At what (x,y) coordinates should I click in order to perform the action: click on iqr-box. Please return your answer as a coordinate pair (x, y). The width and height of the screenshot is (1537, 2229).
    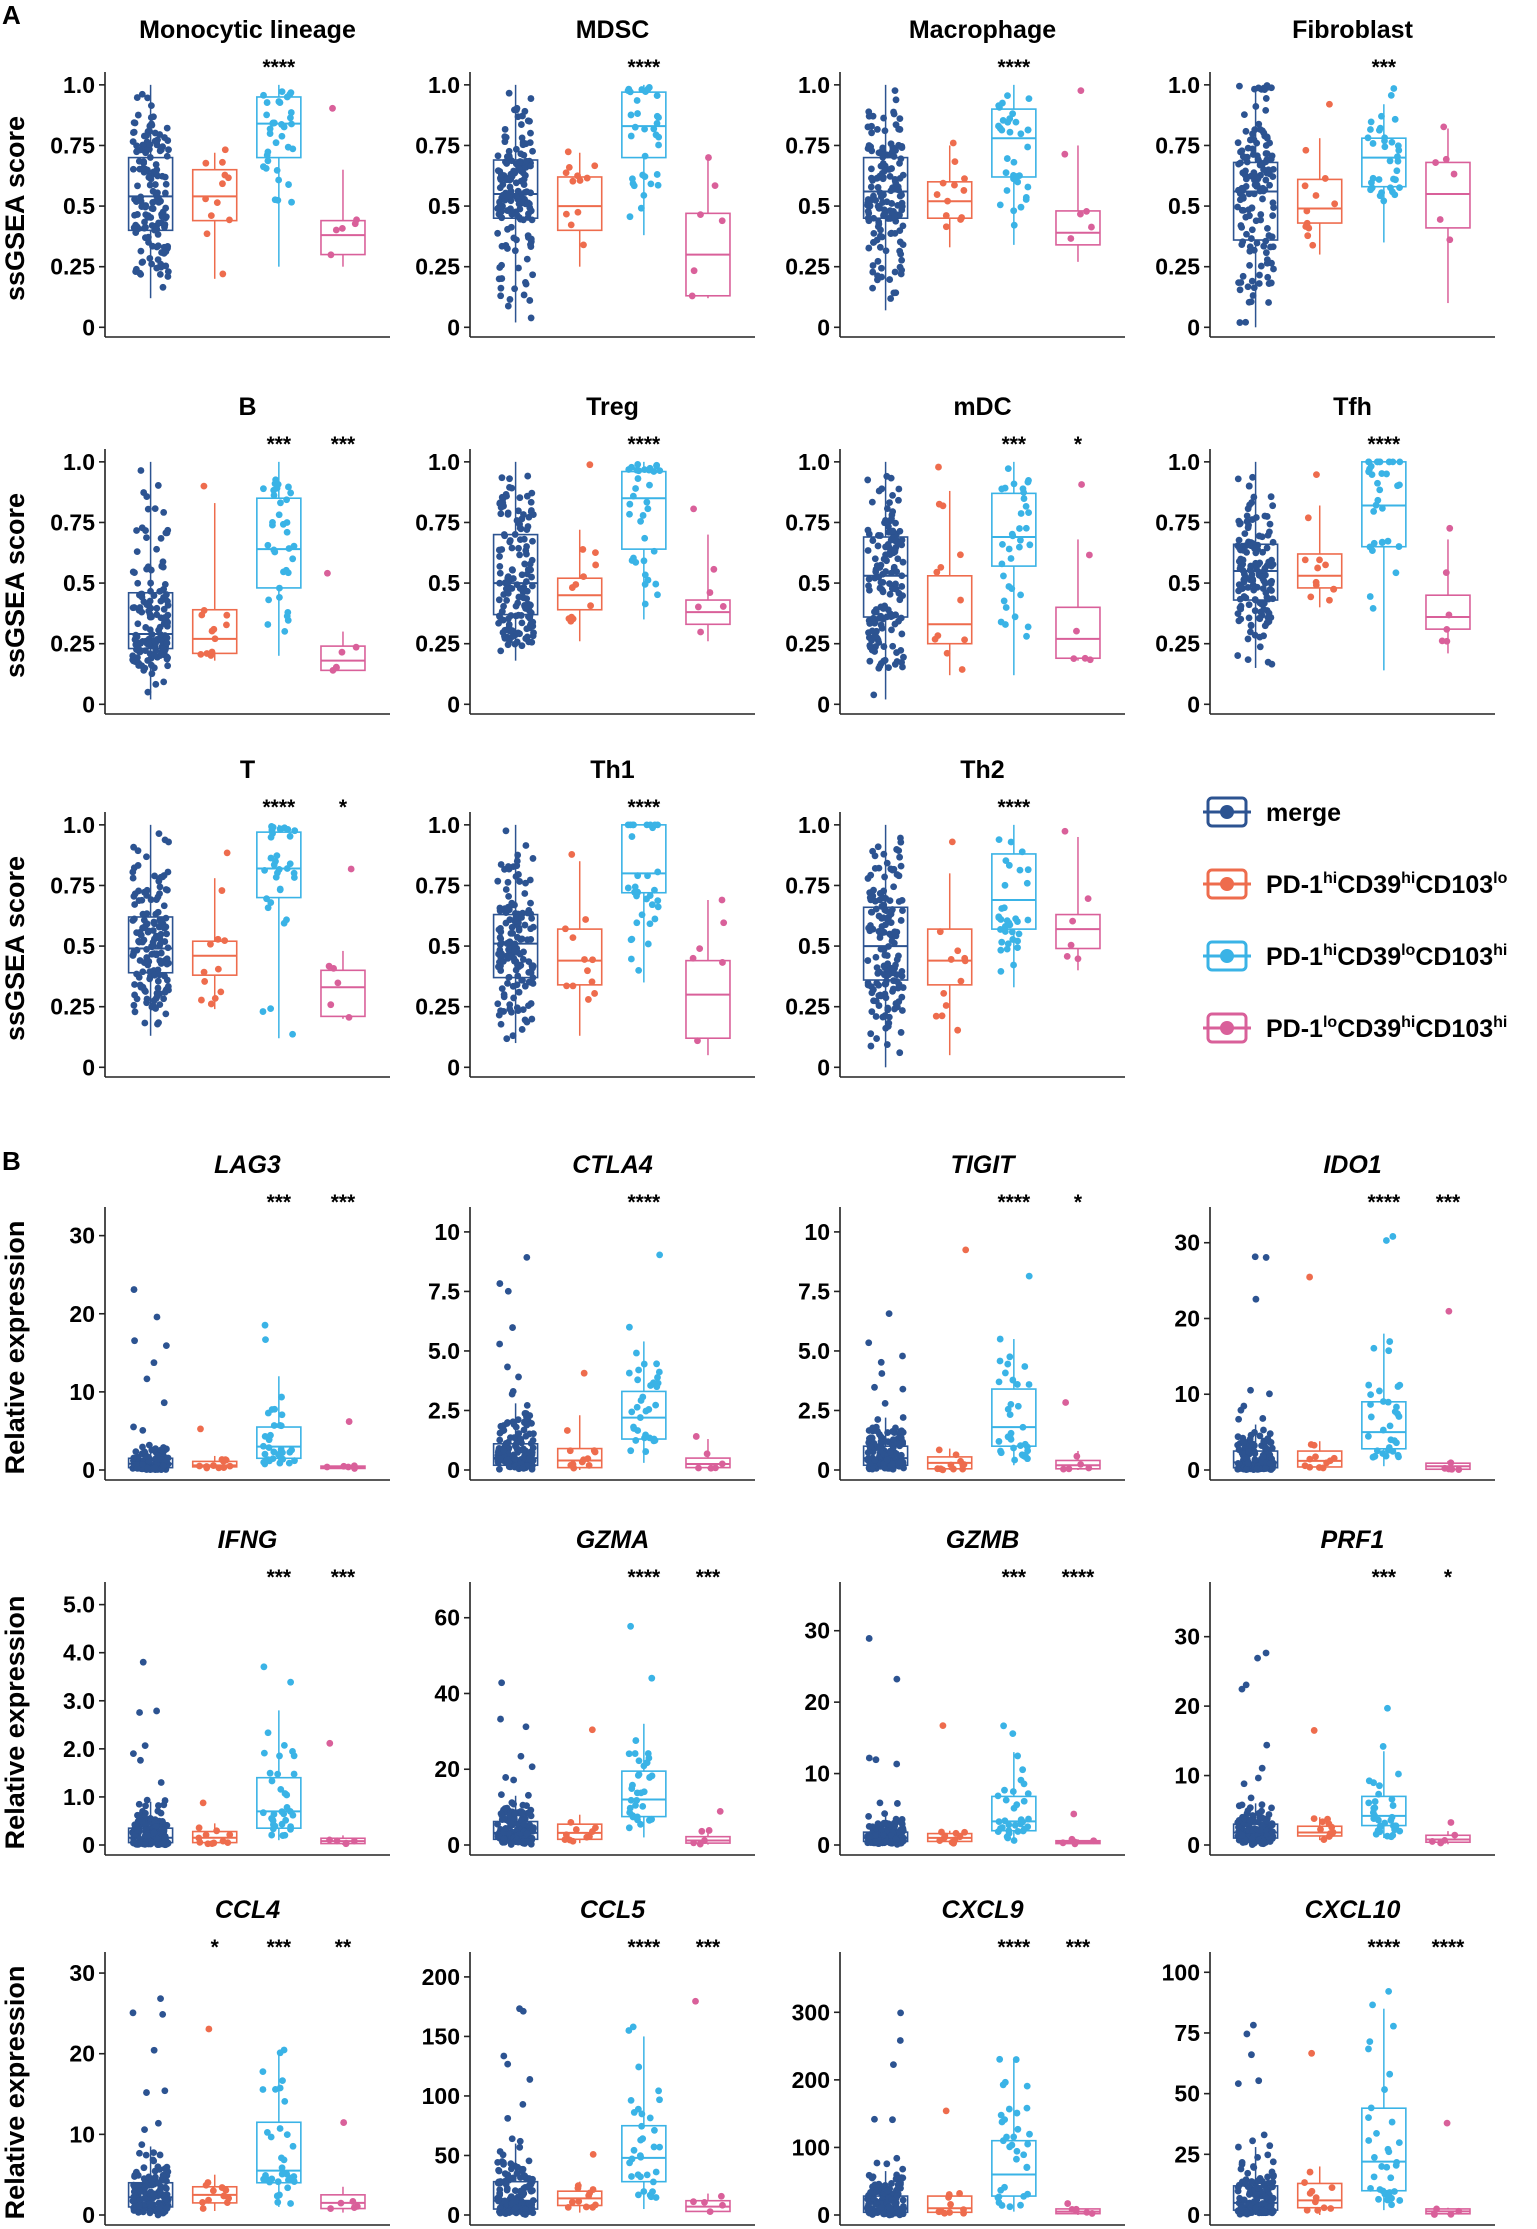
    Looking at the image, I should click on (1014, 143).